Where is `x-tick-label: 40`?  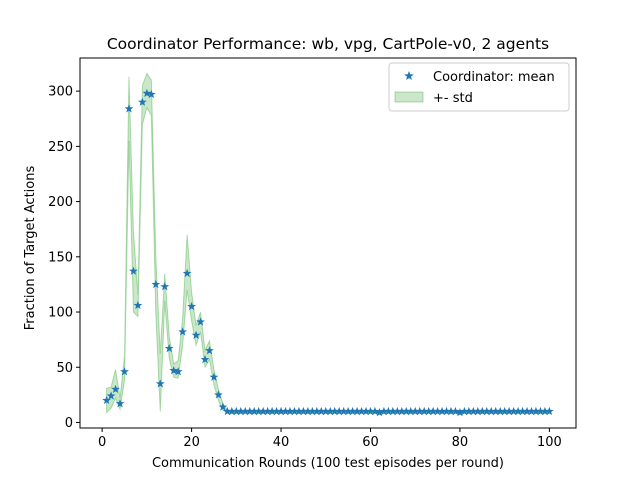
x-tick-label: 40 is located at coordinates (281, 442).